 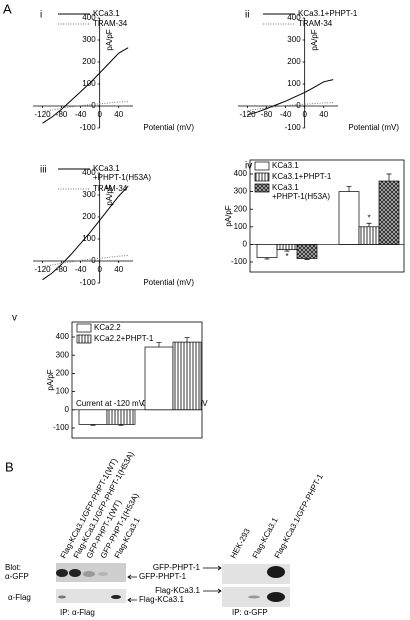 What do you see at coordinates (14, 318) in the screenshot?
I see `panel-label: v` at bounding box center [14, 318].